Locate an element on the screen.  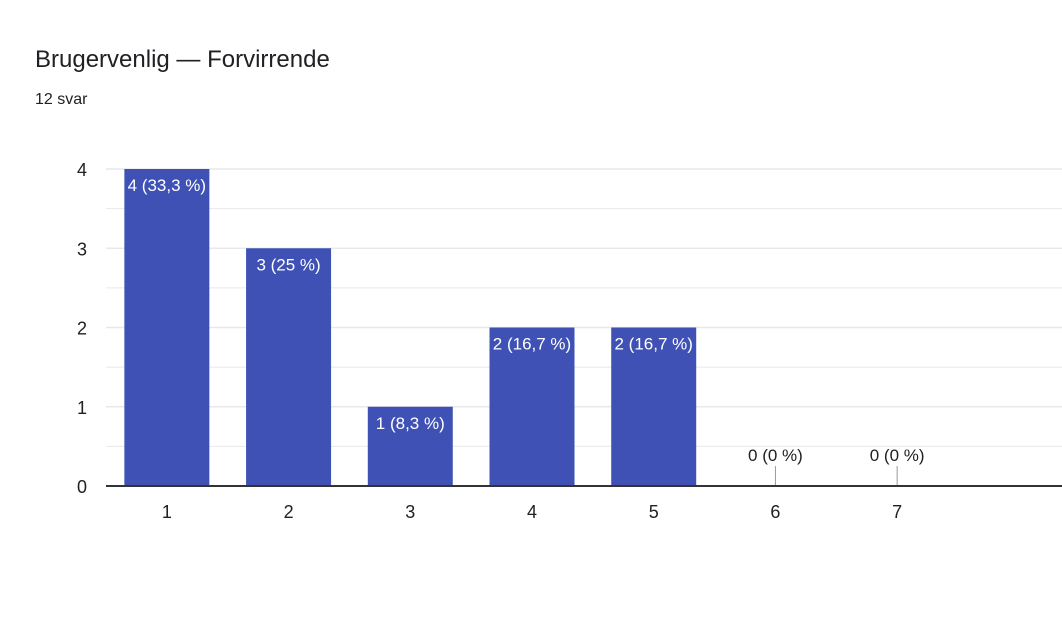
x-tick-label: 3 is located at coordinates (410, 512).